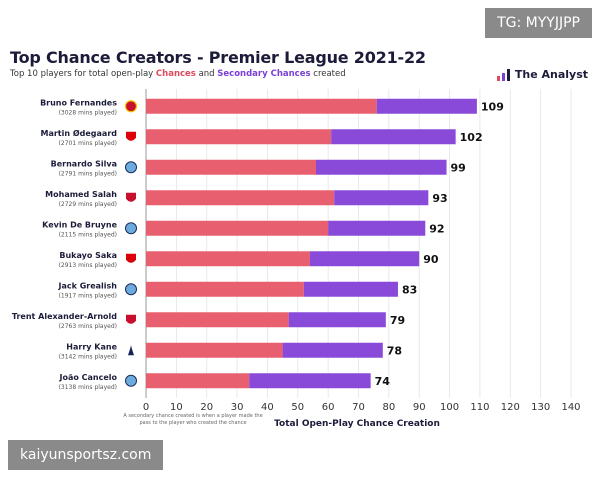  What do you see at coordinates (551, 74) in the screenshot?
I see `brand-name: The Analyst` at bounding box center [551, 74].